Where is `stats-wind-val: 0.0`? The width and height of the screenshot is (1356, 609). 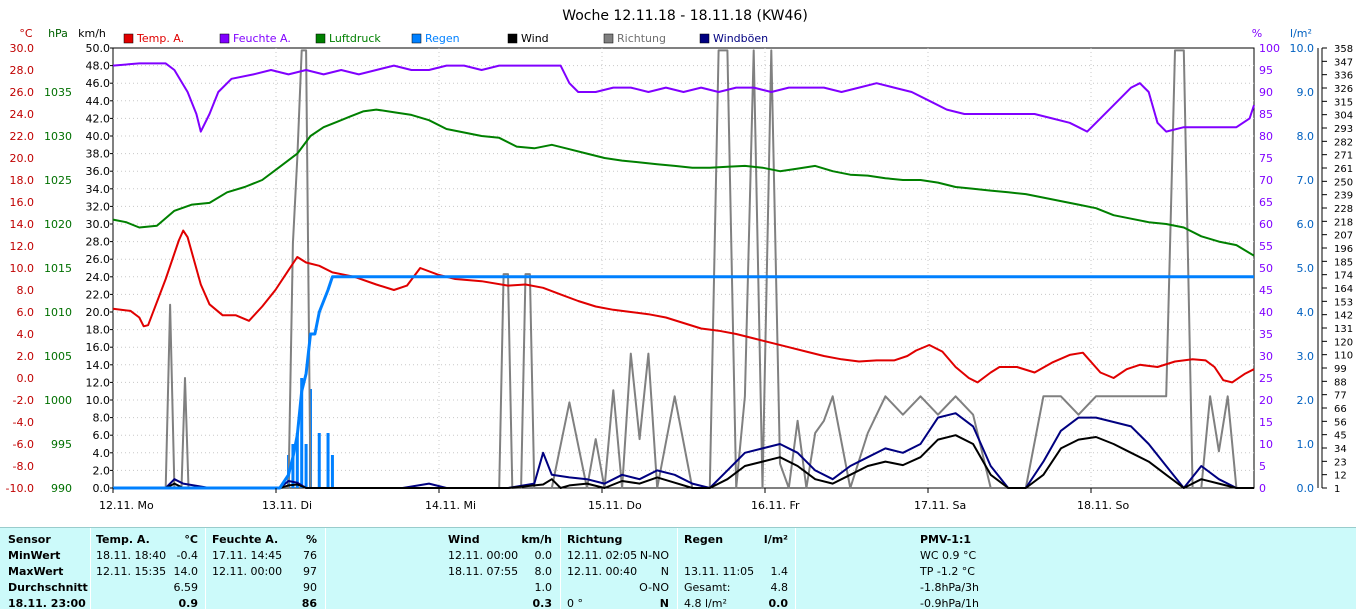 stats-wind-val: 0.0 is located at coordinates (543, 555).